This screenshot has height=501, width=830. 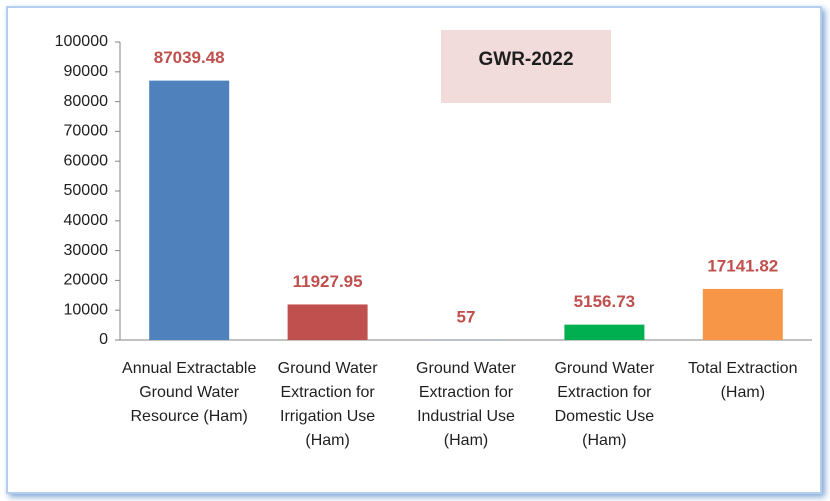 I want to click on y-tick-label: 40000, so click(x=86, y=220).